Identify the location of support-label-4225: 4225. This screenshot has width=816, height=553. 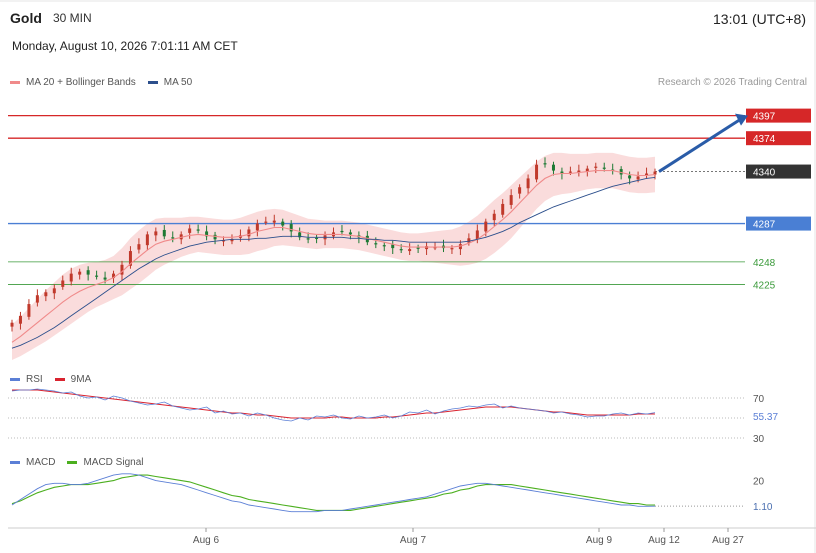
(764, 285).